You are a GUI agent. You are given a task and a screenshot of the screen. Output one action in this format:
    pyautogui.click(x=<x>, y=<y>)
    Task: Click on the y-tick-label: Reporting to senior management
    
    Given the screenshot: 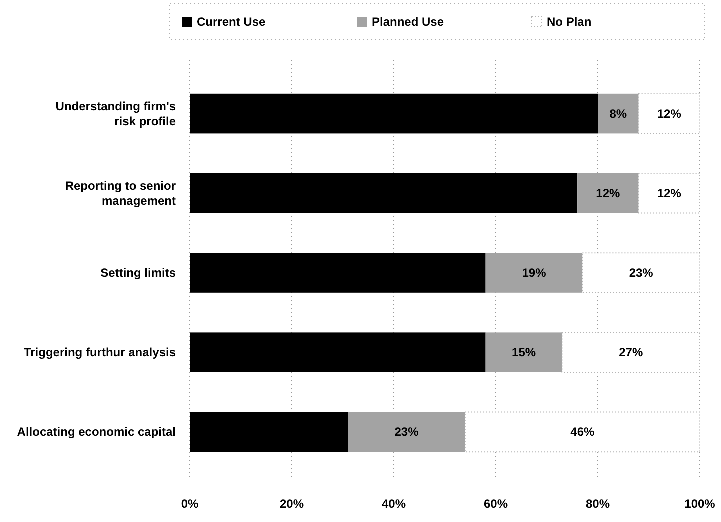 What is the action you would take?
    pyautogui.click(x=120, y=193)
    